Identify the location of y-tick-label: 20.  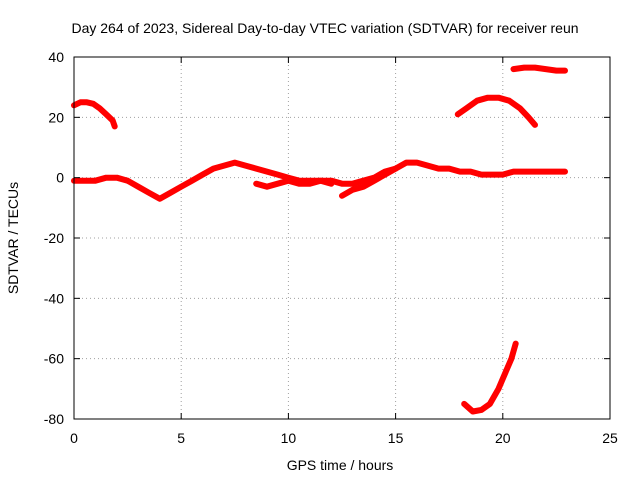
(56, 117).